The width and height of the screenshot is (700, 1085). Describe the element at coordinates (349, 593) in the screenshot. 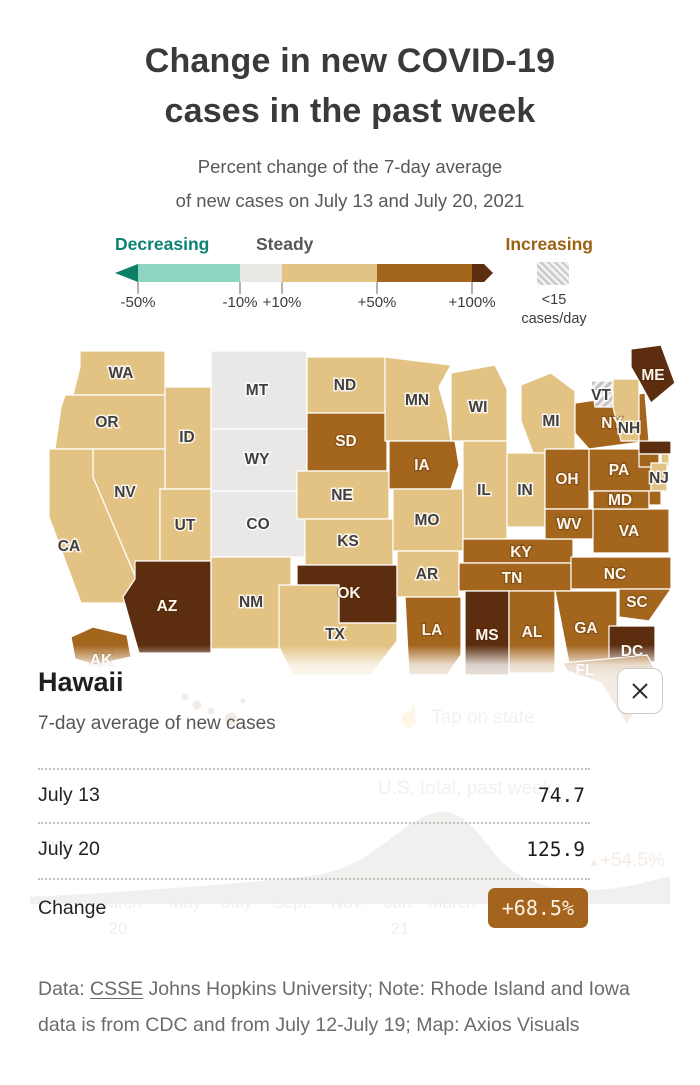

I see `state-label-OK: OK` at that location.